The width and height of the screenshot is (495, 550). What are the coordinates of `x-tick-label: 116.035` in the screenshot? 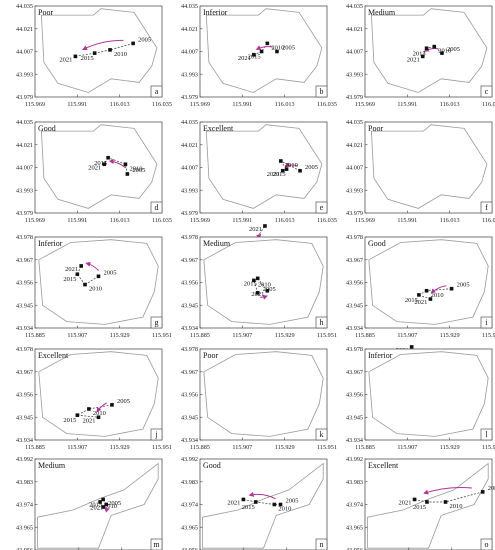 It's located at (162, 104).